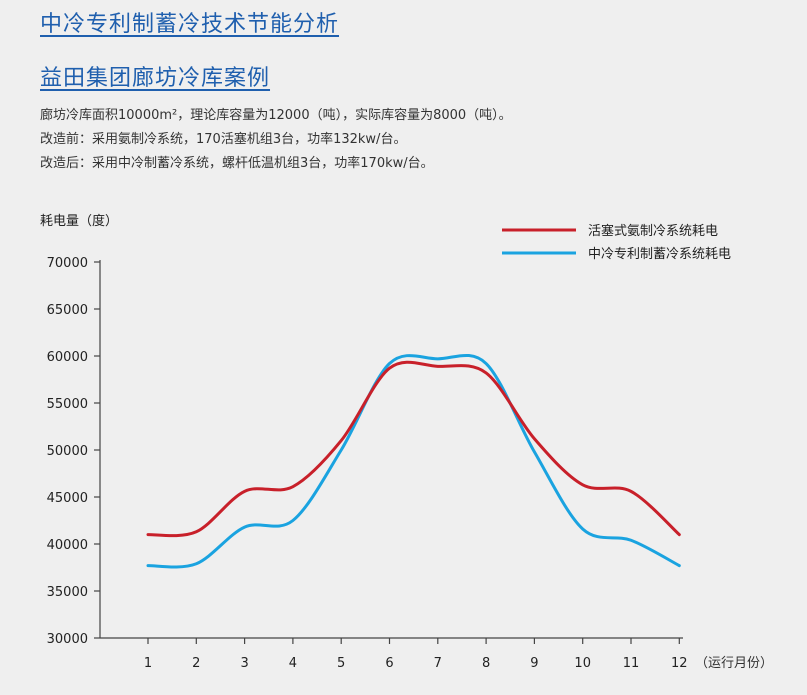 This screenshot has width=807, height=695. What do you see at coordinates (196, 663) in the screenshot?
I see `x-tick-label: 2` at bounding box center [196, 663].